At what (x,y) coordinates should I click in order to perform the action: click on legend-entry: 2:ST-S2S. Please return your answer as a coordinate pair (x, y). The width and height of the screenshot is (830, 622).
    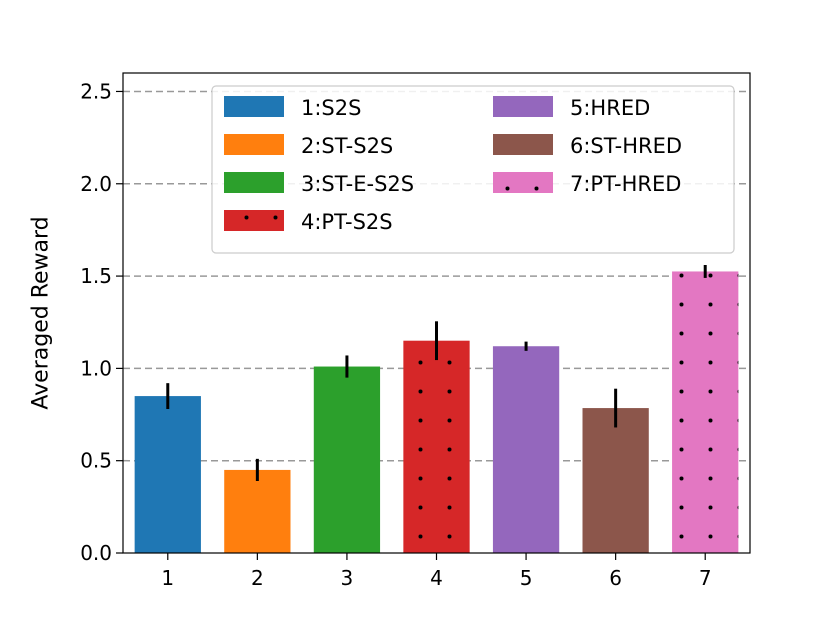
    Looking at the image, I should click on (308, 146).